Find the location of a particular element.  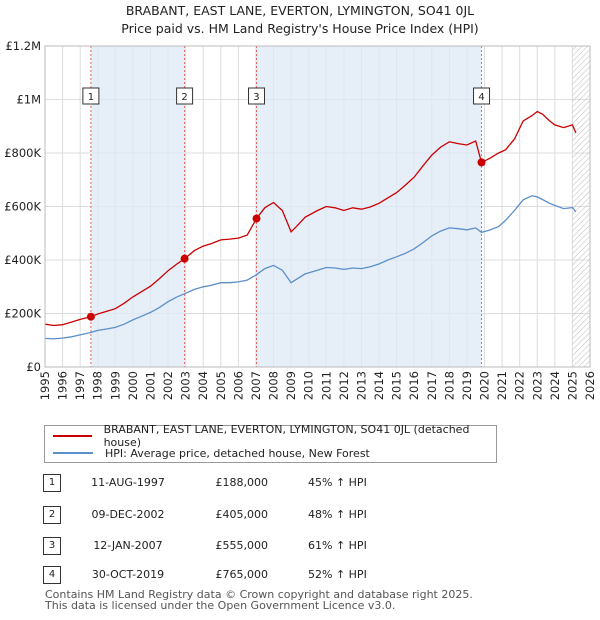

x-tick-label: 2021 is located at coordinates (502, 385).